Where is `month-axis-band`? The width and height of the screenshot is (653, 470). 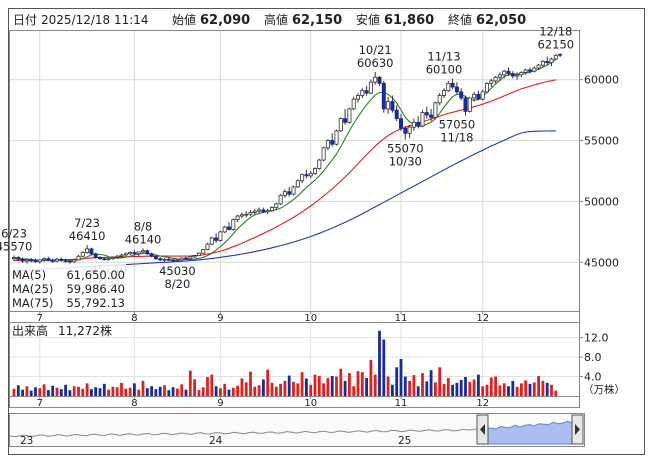
month-axis-band is located at coordinates (294, 317).